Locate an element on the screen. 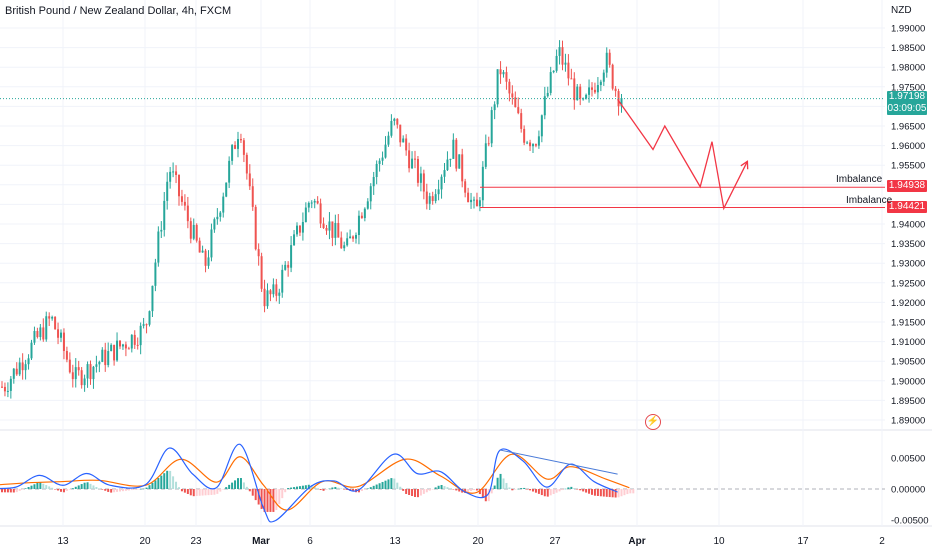 This screenshot has height=550, width=932. price-axis-label: 1.96000 is located at coordinates (908, 146).